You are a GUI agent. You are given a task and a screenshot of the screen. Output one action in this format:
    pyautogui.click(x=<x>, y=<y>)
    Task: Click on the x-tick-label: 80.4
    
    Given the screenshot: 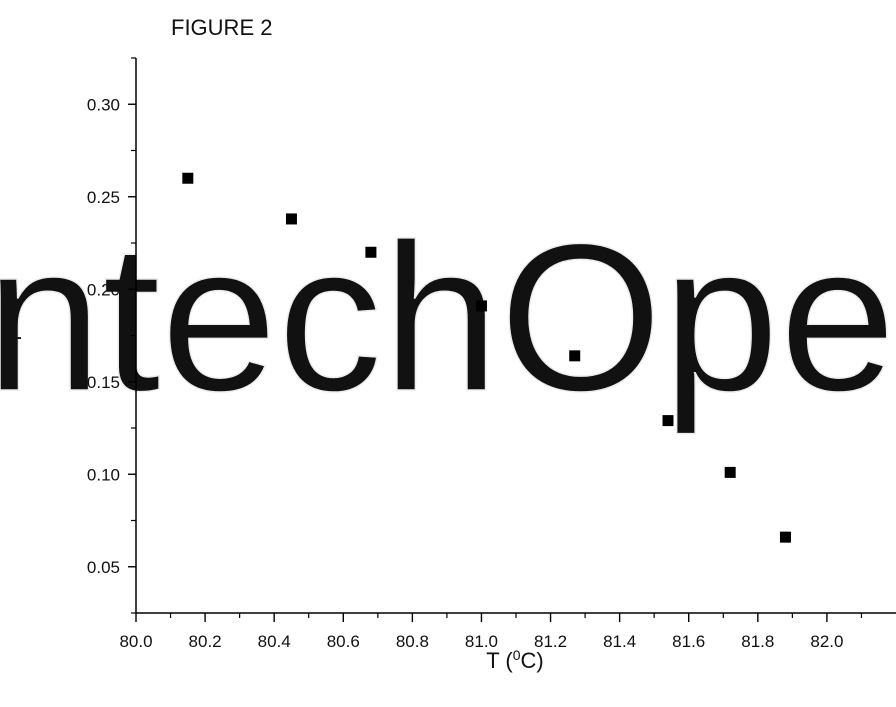 What is the action you would take?
    pyautogui.click(x=274, y=641)
    